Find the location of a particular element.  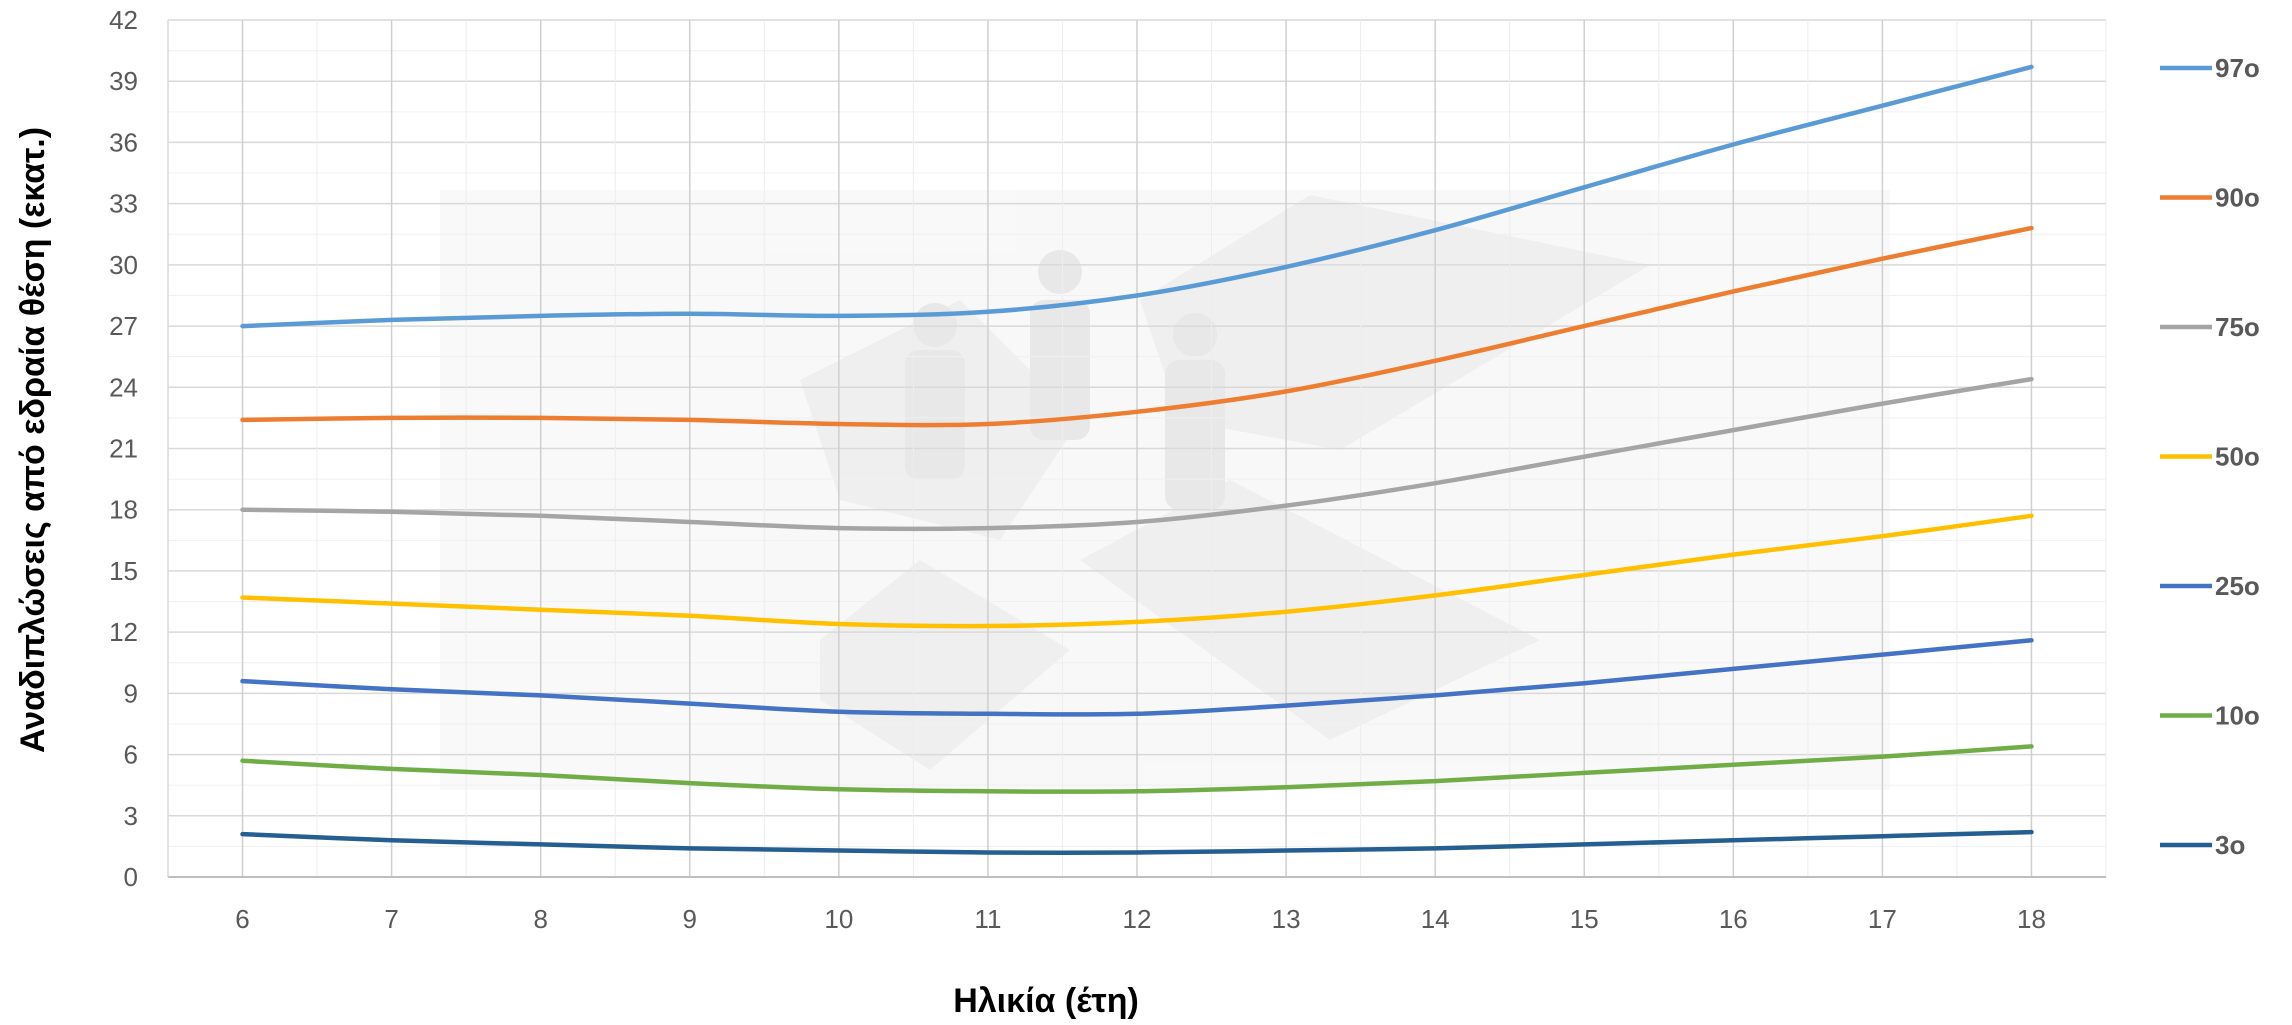

series-line-3o is located at coordinates (1137, 842).